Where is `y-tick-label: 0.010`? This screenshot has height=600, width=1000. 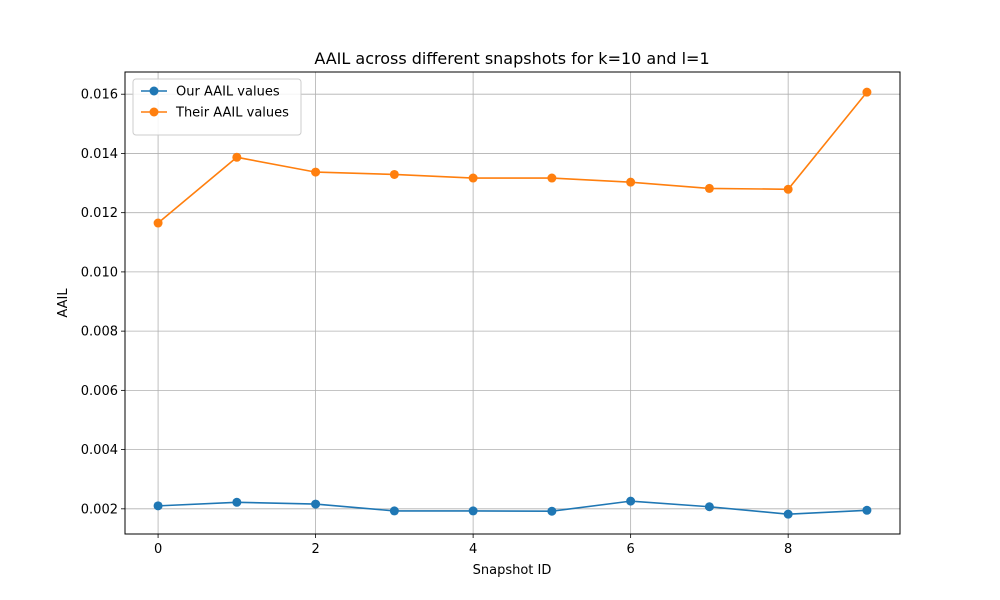
y-tick-label: 0.010 is located at coordinates (99, 272).